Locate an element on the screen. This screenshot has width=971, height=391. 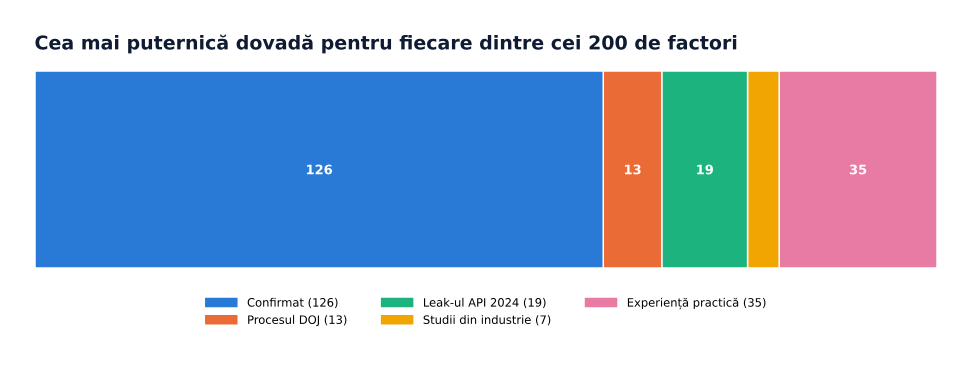
chart-title: Cea mai puternică dovadă pentru fiecare dintre cei 200 de factori is located at coordinates (385, 44).